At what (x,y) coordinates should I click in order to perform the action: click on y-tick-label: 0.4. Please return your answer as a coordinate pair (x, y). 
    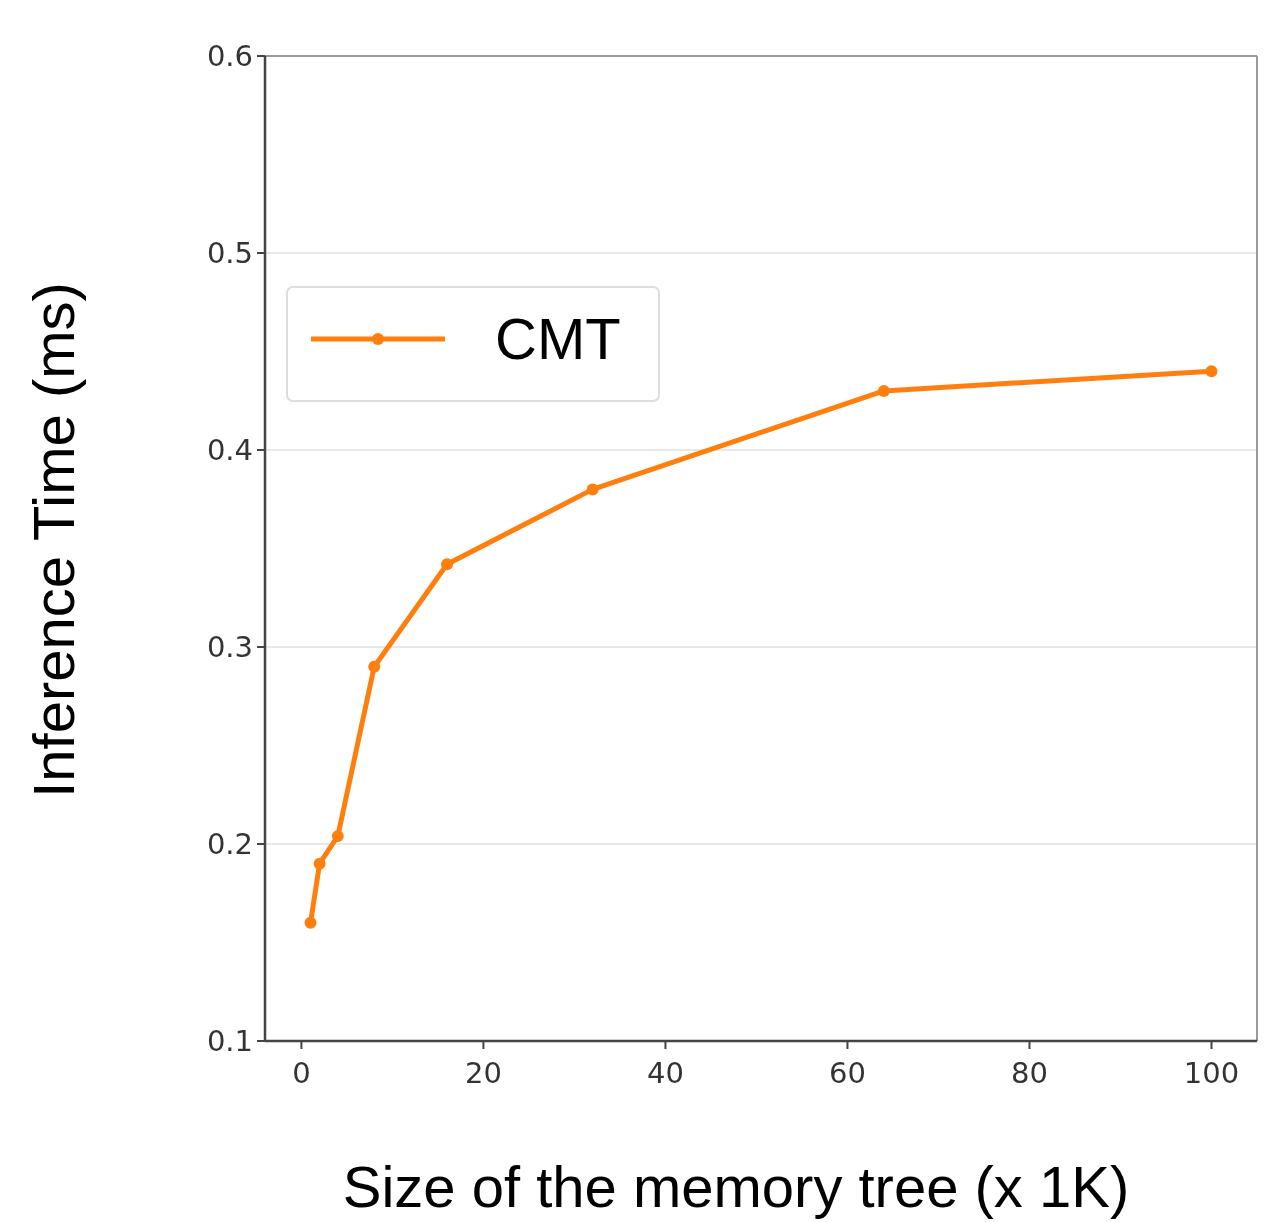
    Looking at the image, I should click on (229, 450).